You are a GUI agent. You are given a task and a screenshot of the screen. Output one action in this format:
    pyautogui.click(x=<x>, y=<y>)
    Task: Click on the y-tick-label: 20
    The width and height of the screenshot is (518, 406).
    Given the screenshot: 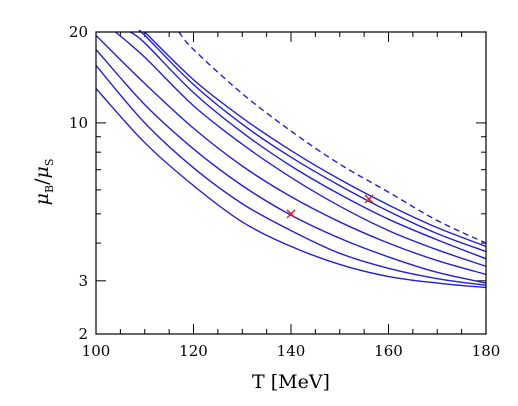 What is the action you would take?
    pyautogui.click(x=78, y=32)
    